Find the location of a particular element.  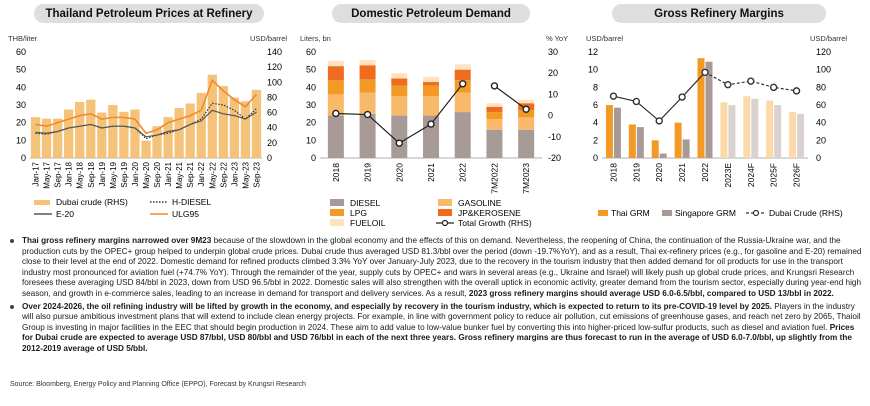

legend-label: H-DIESEL is located at coordinates (191, 202).